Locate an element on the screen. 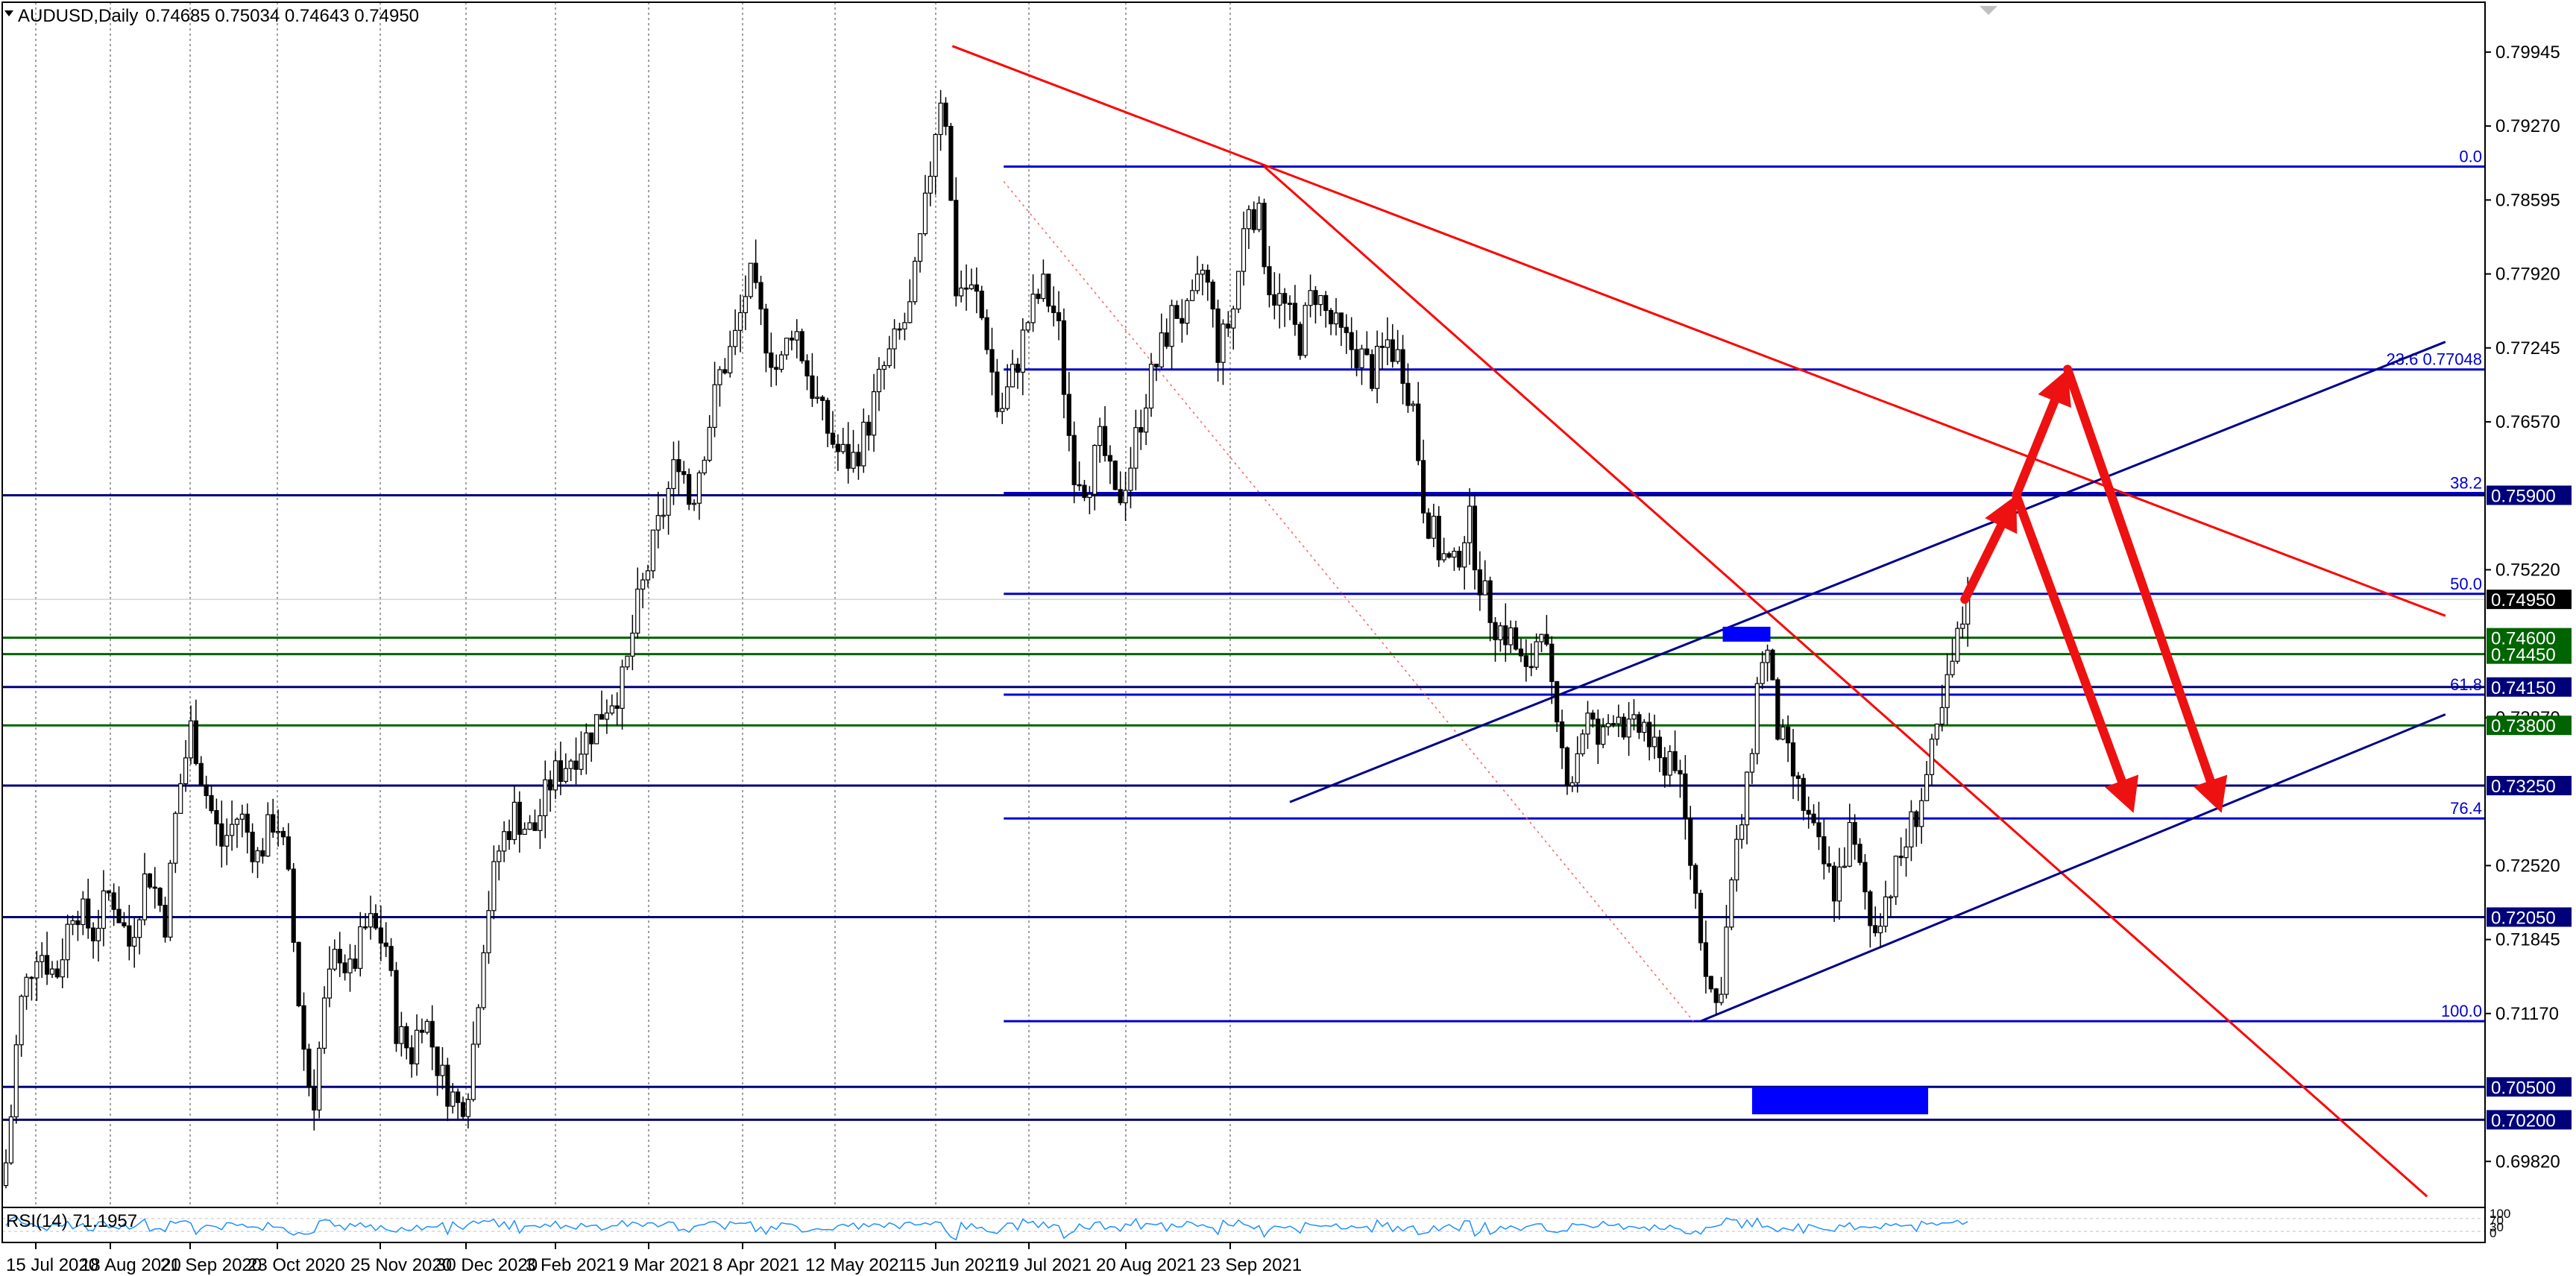  forecast-arrow-head is located at coordinates (2054, 388).